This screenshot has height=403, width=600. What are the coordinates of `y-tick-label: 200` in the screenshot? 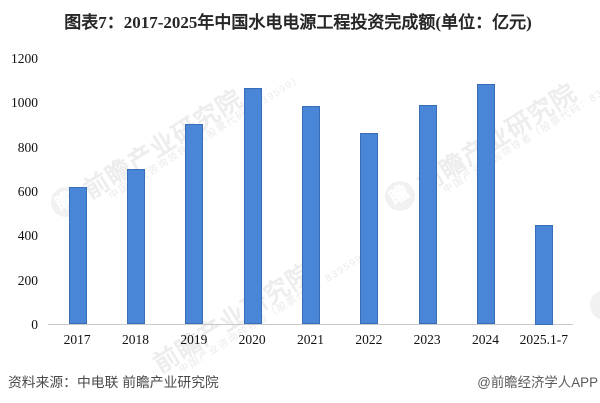 It's located at (27, 280).